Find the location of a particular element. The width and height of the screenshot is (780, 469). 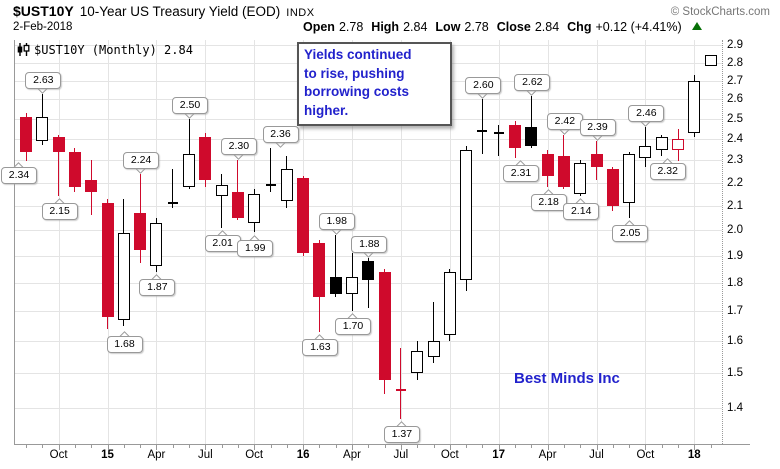

annotation-line: Yields continued is located at coordinates (358, 54).